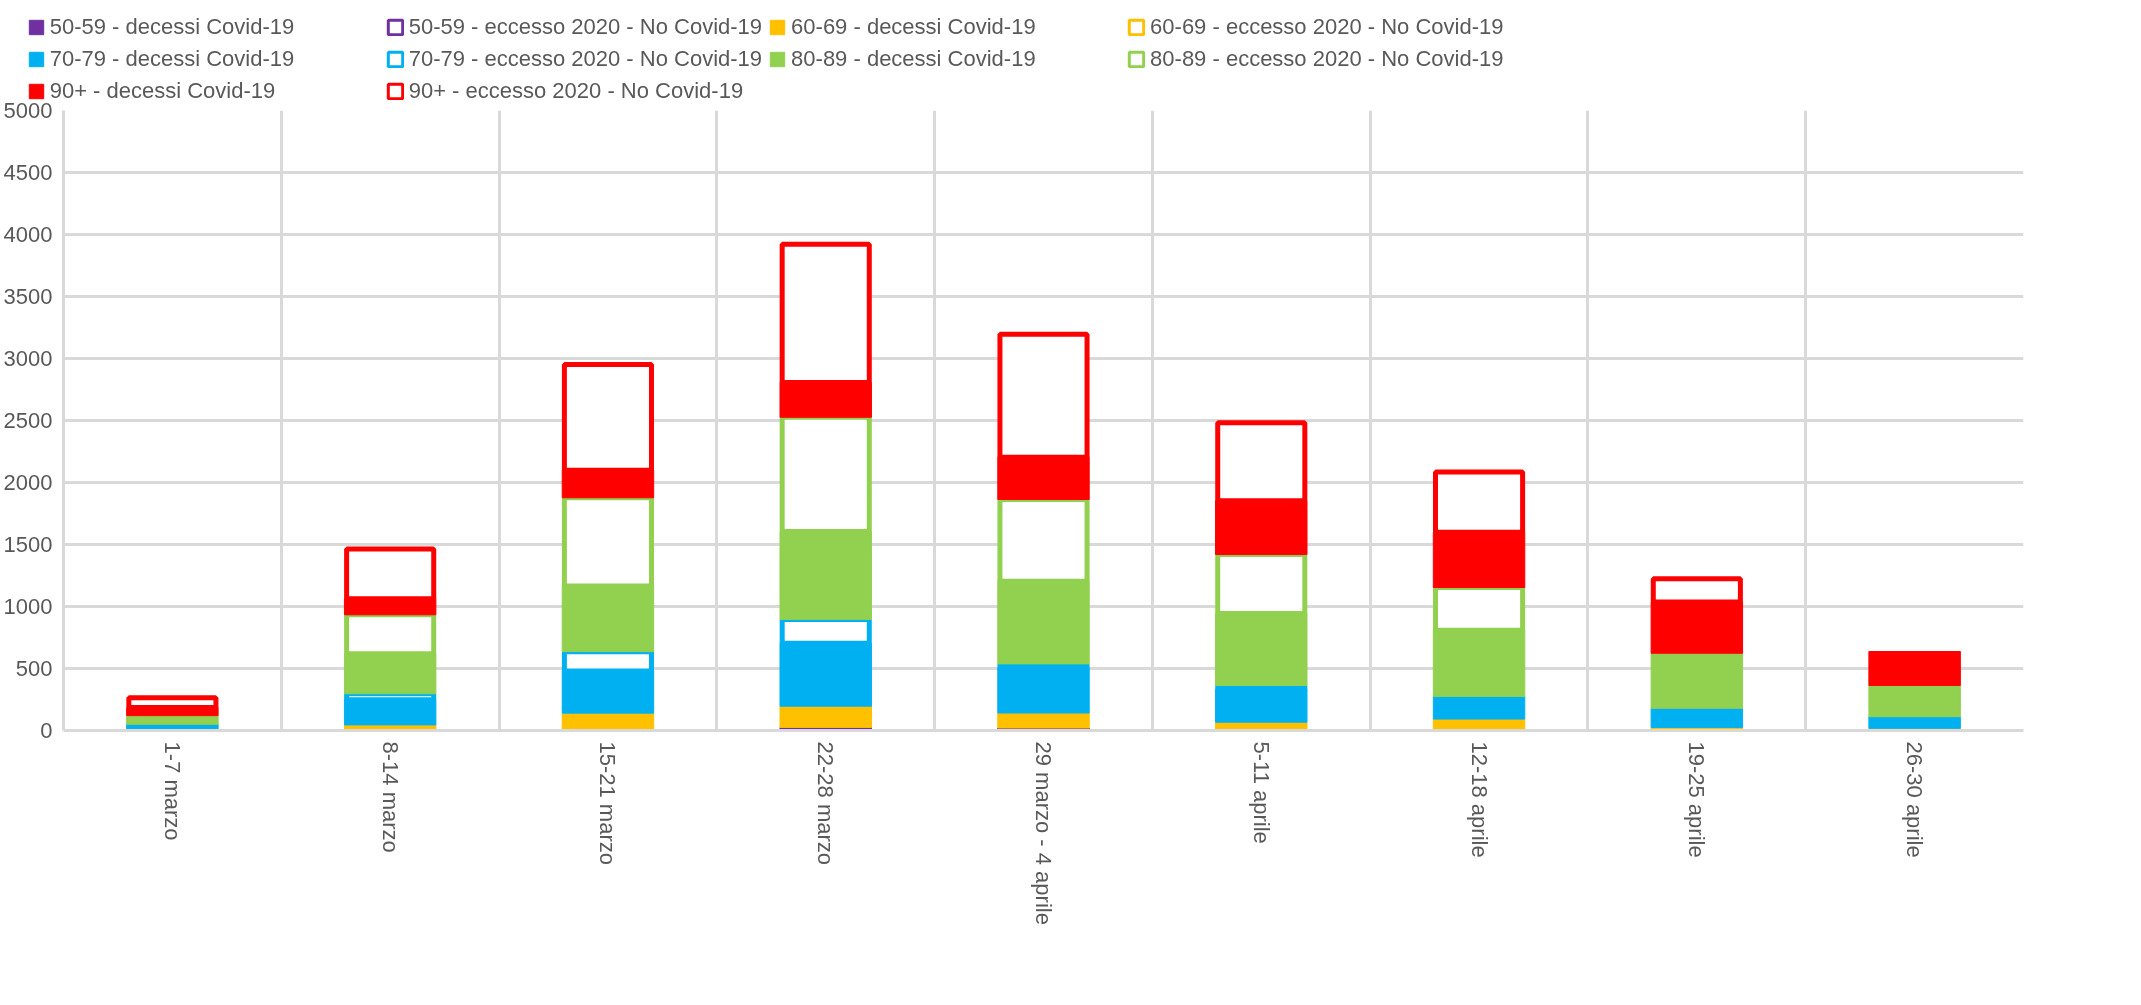 The height and width of the screenshot is (1005, 2141). What do you see at coordinates (28, 358) in the screenshot?
I see `y-tick-label: 3000` at bounding box center [28, 358].